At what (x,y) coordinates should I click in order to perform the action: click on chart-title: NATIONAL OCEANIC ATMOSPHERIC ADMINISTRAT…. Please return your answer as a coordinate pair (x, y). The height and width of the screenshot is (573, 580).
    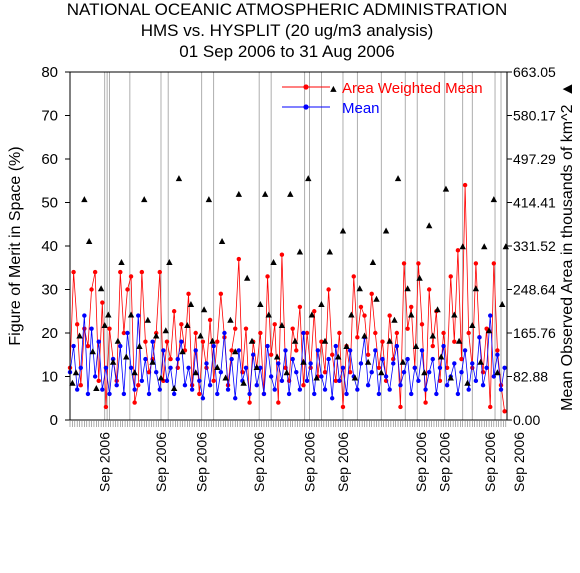
    Looking at the image, I should click on (287, 30).